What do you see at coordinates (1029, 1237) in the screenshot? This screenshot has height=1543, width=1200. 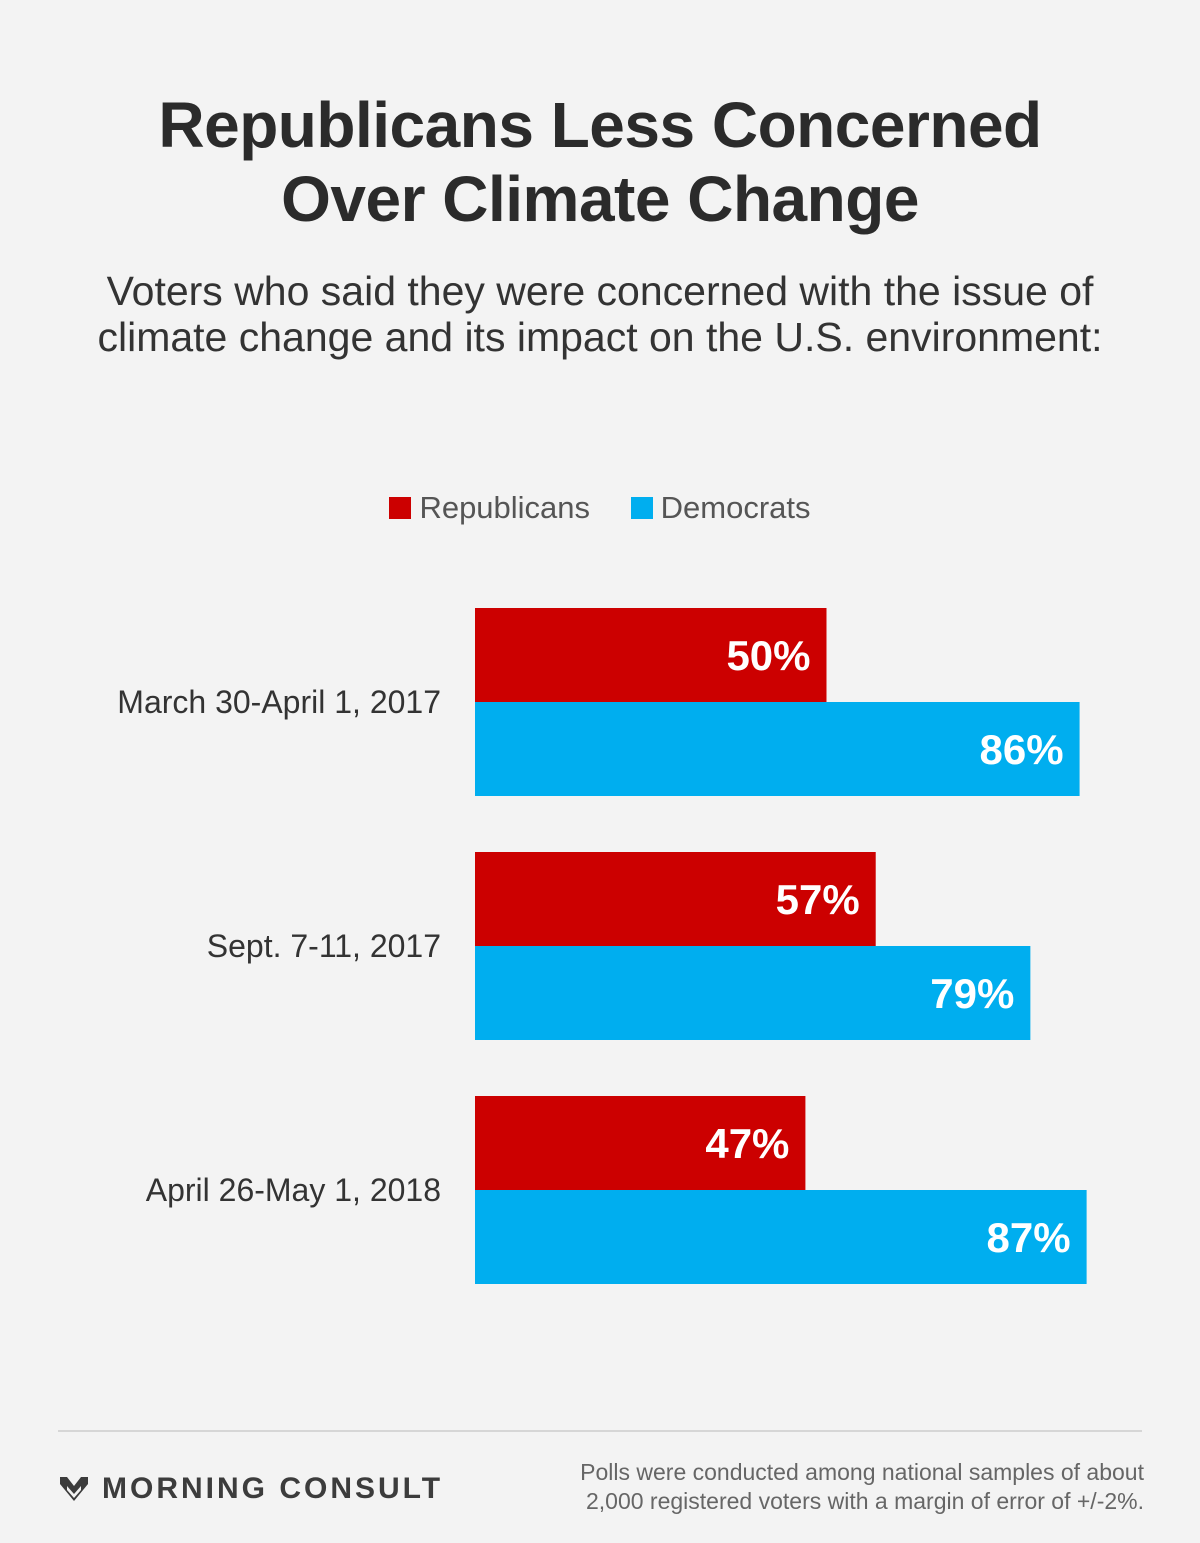 I see `data-label-democrats: 87%` at bounding box center [1029, 1237].